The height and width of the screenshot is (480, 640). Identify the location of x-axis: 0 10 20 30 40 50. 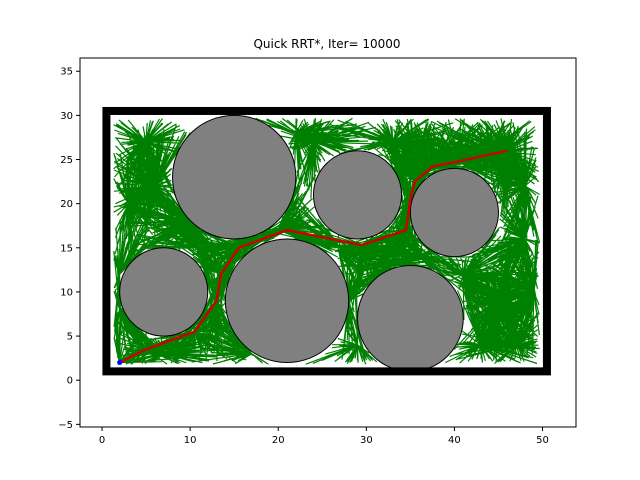
(324, 436).